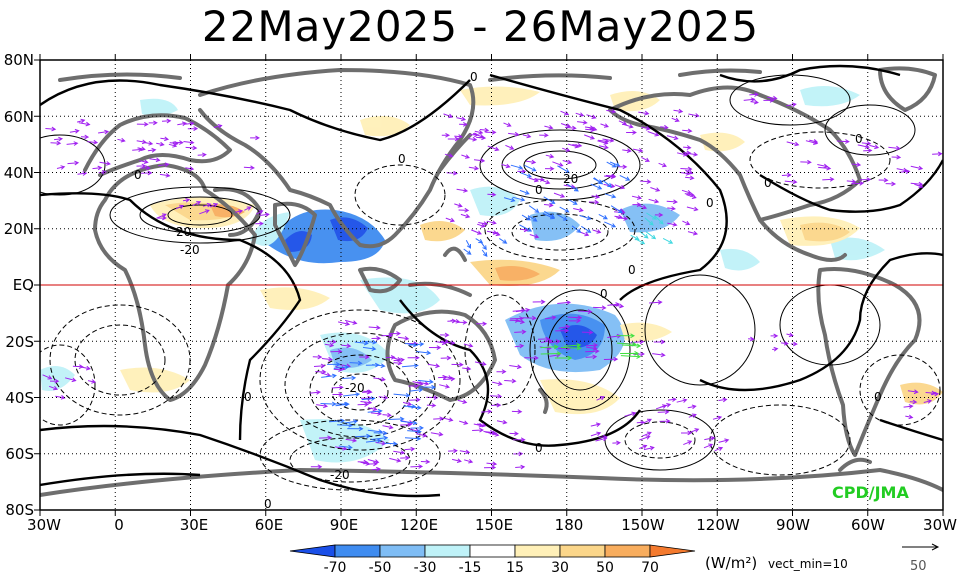 The height and width of the screenshot is (575, 961). I want to click on lon-label: 60E, so click(269, 525).